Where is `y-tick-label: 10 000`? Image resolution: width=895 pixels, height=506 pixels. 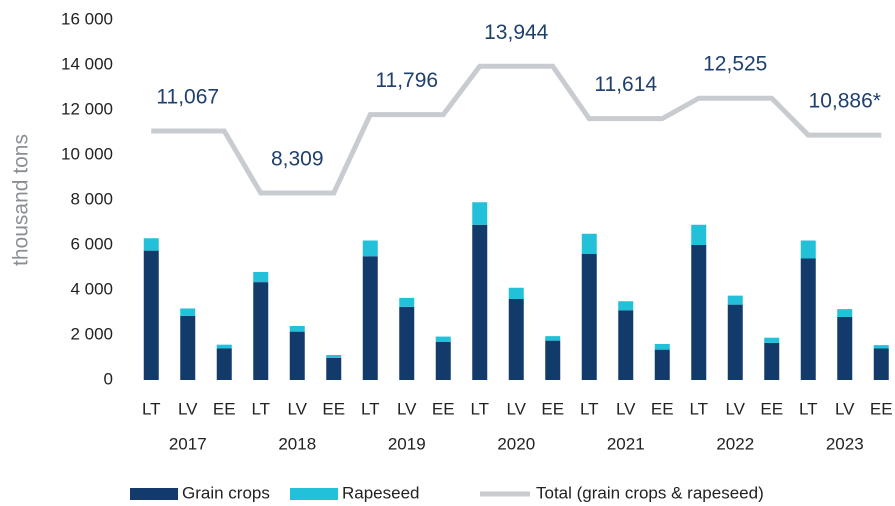 y-tick-label: 10 000 is located at coordinates (87, 153).